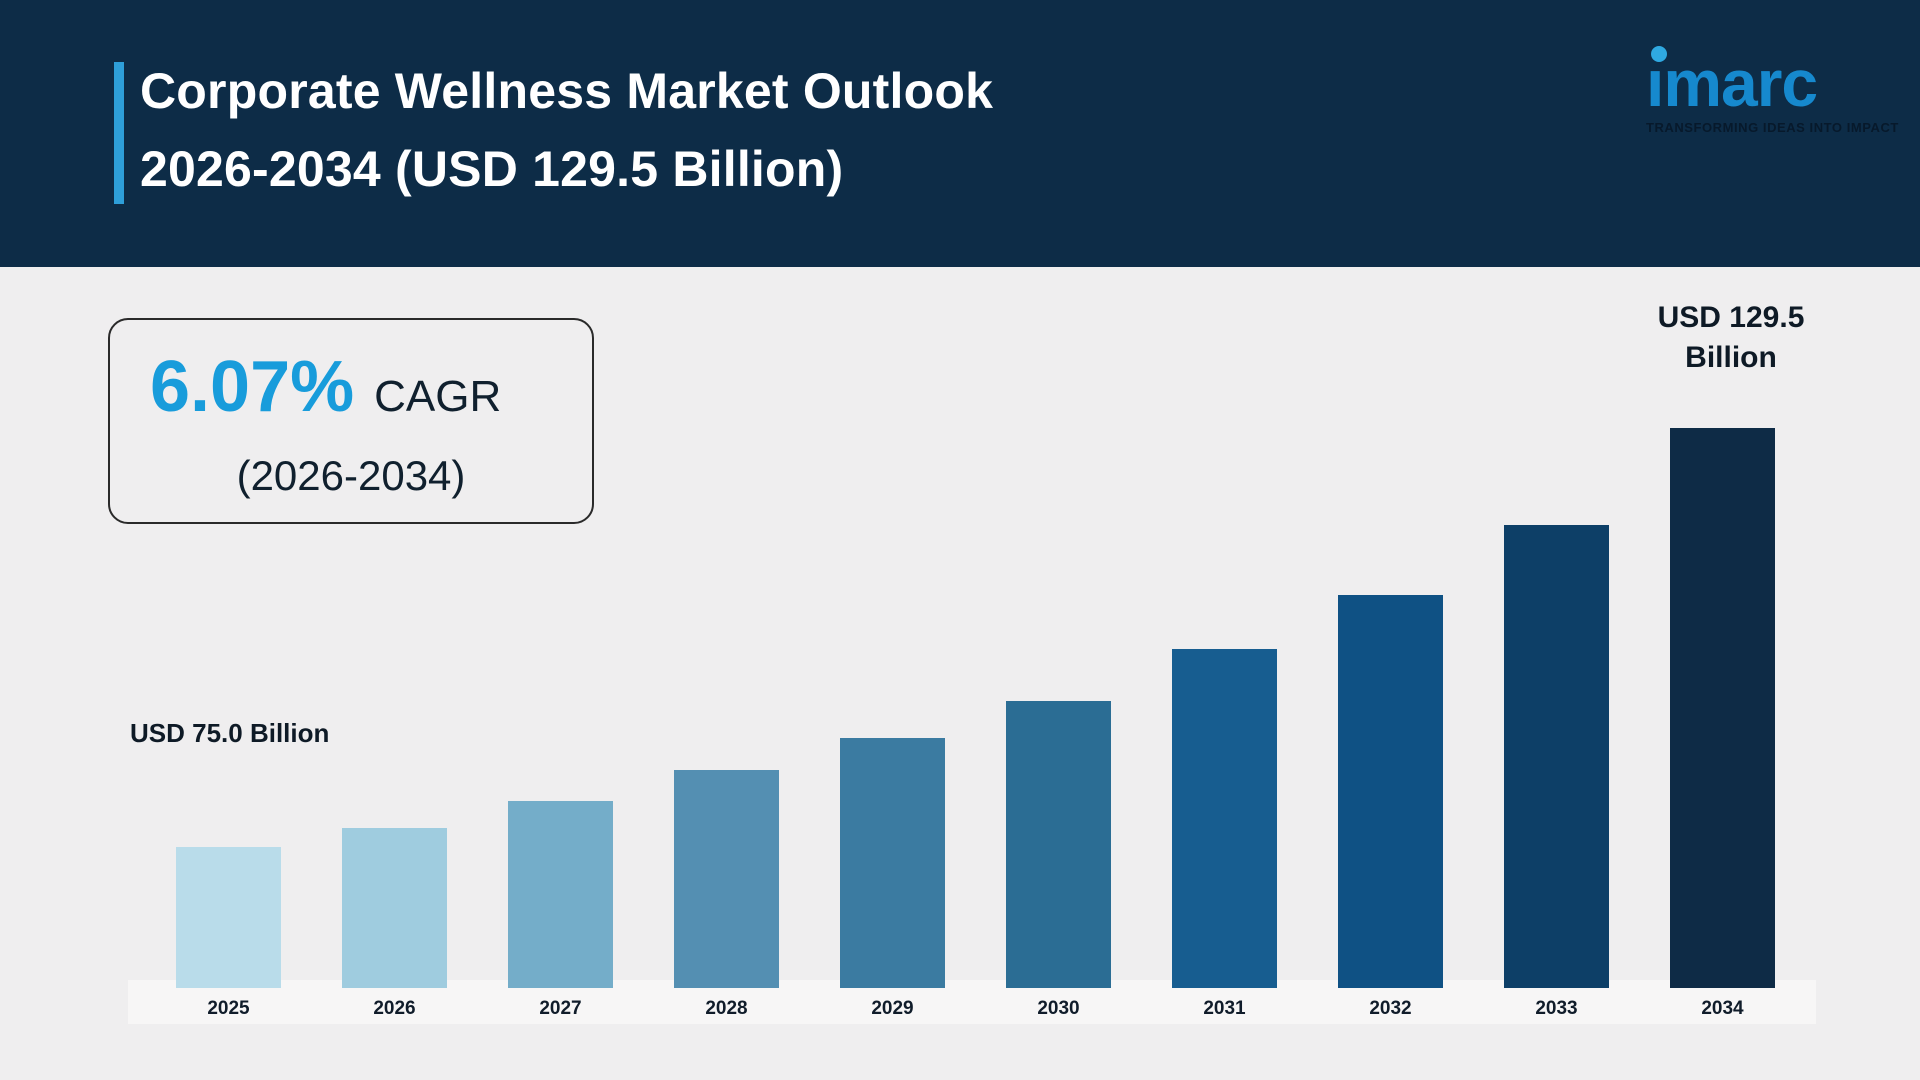 The height and width of the screenshot is (1080, 1920). I want to click on bar-2032, so click(1390, 791).